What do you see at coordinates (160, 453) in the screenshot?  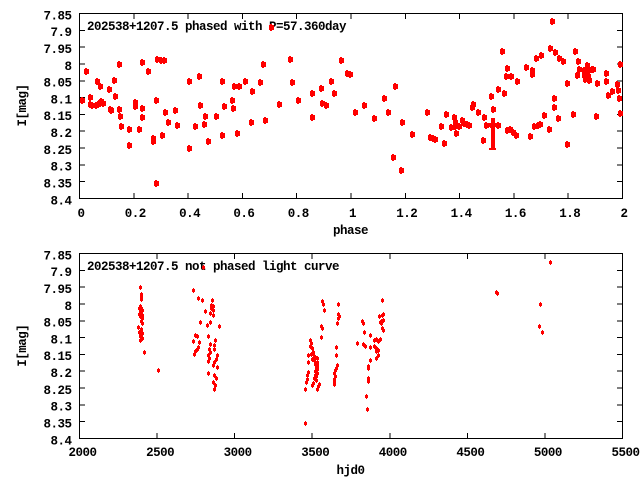 I see `svg-text: 2500` at bounding box center [160, 453].